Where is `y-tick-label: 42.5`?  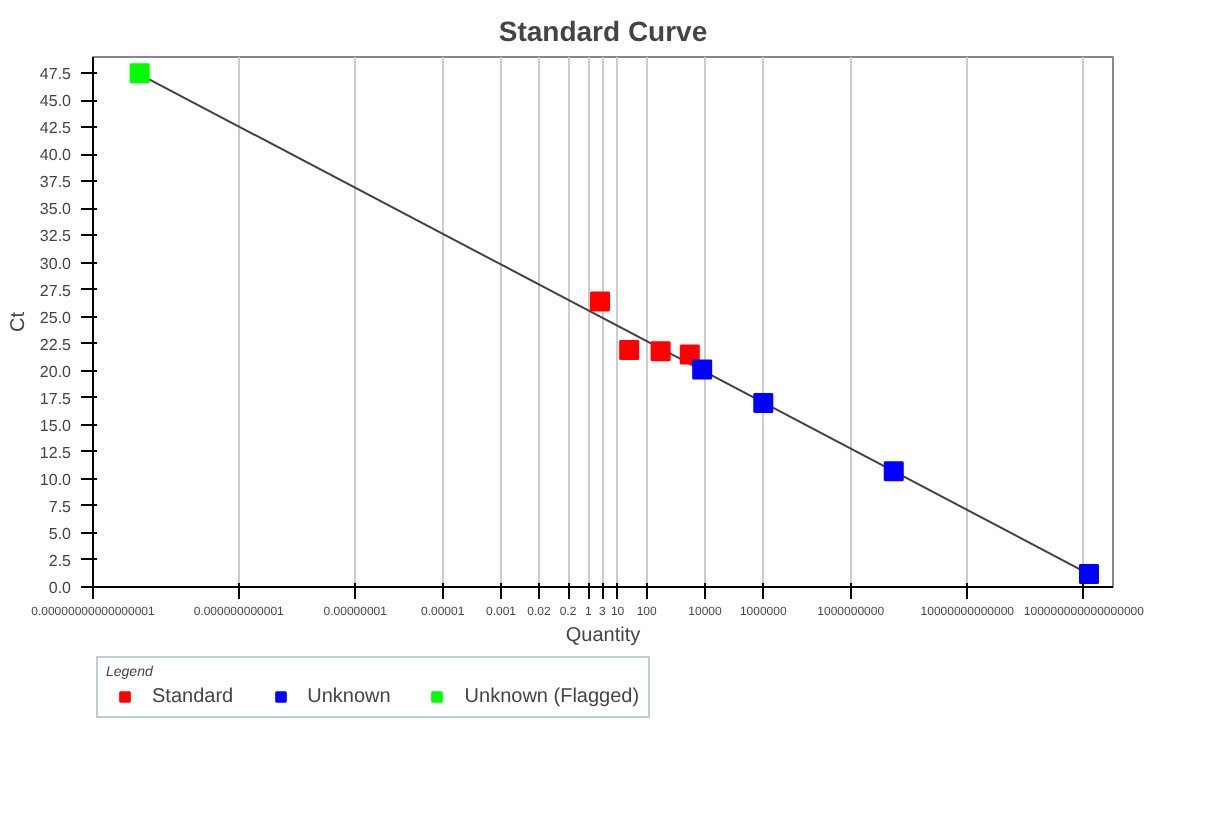 y-tick-label: 42.5 is located at coordinates (56, 128).